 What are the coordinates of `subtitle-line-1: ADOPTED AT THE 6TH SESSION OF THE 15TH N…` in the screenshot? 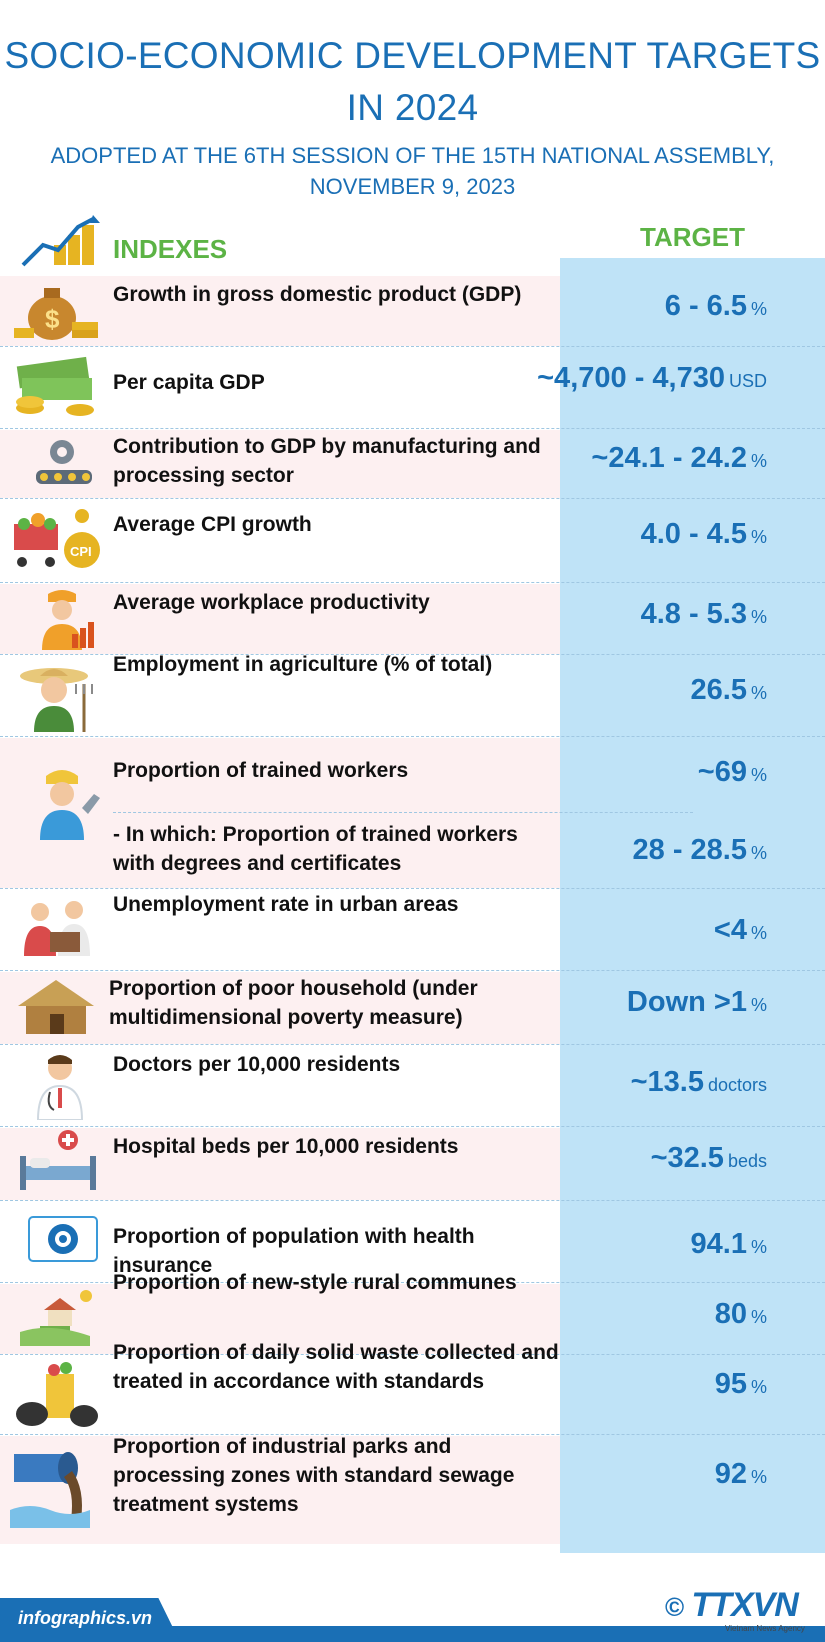 It's located at (412, 155).